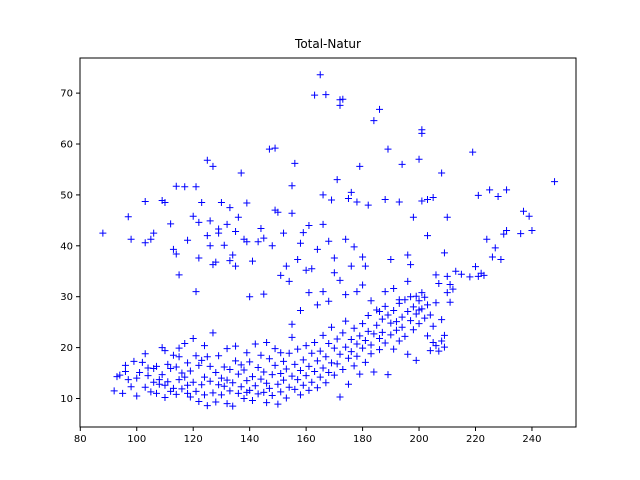  Describe the element at coordinates (136, 439) in the screenshot. I see `x-tick-label: 100` at that location.